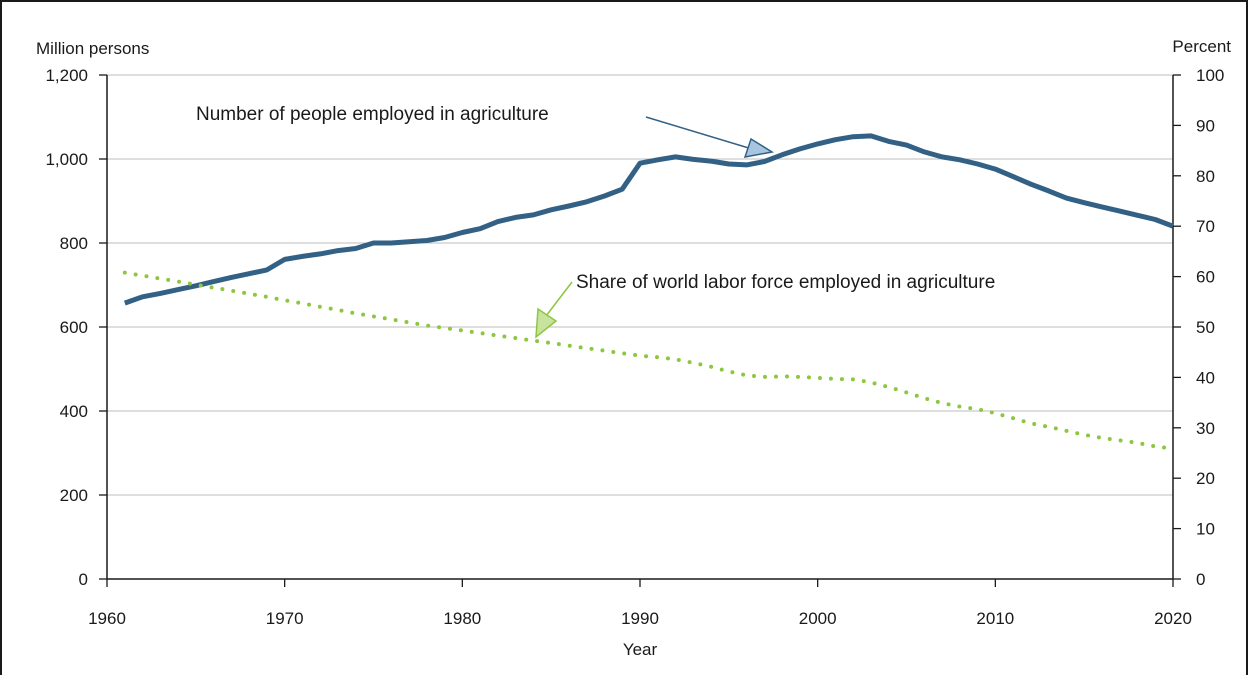 Image resolution: width=1248 pixels, height=675 pixels. What do you see at coordinates (107, 618) in the screenshot?
I see `x-tick-label-0: 1960` at bounding box center [107, 618].